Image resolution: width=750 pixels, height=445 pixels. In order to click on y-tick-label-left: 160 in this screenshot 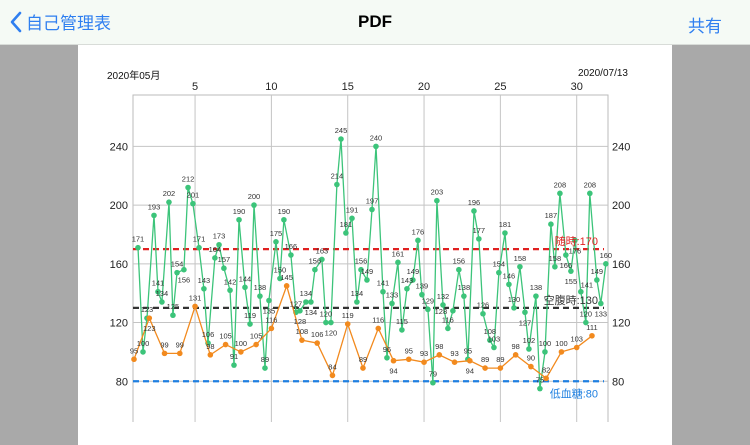, I will do `click(119, 265)`.